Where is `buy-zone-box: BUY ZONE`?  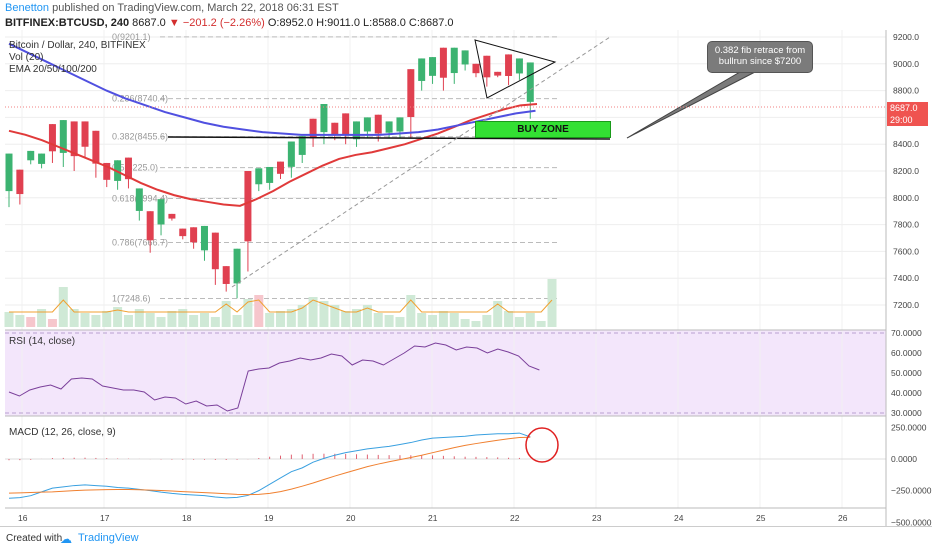 buy-zone-box: BUY ZONE is located at coordinates (543, 129).